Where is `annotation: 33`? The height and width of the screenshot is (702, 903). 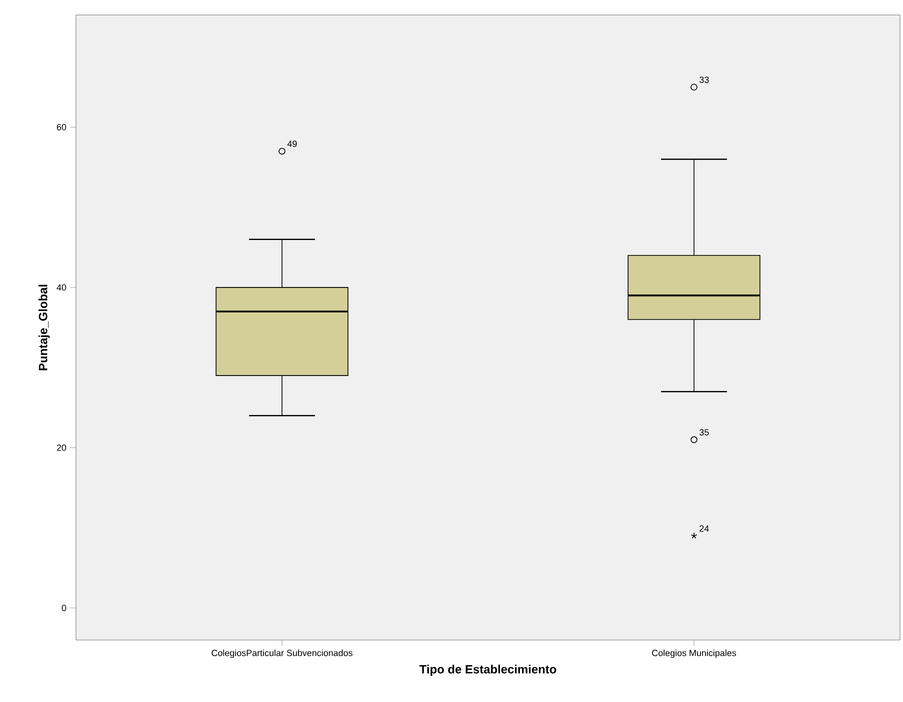 annotation: 33 is located at coordinates (704, 79).